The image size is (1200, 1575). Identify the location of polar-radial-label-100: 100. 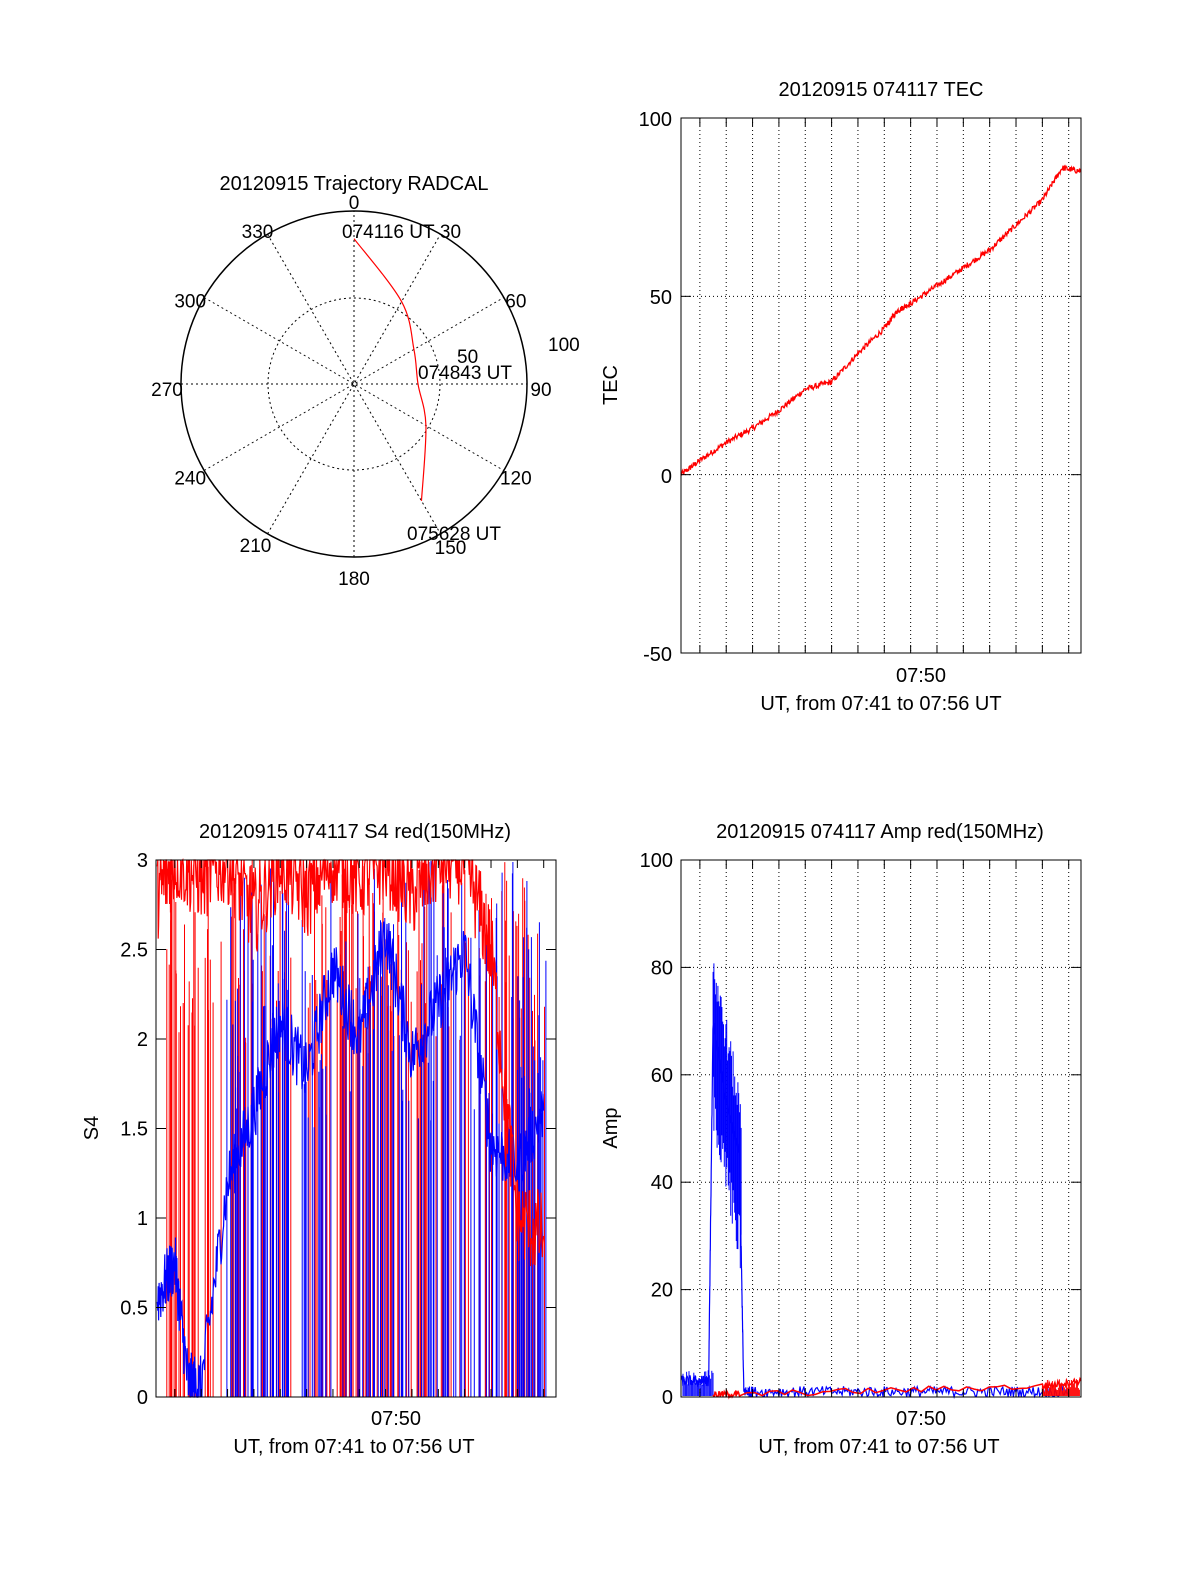
(564, 345).